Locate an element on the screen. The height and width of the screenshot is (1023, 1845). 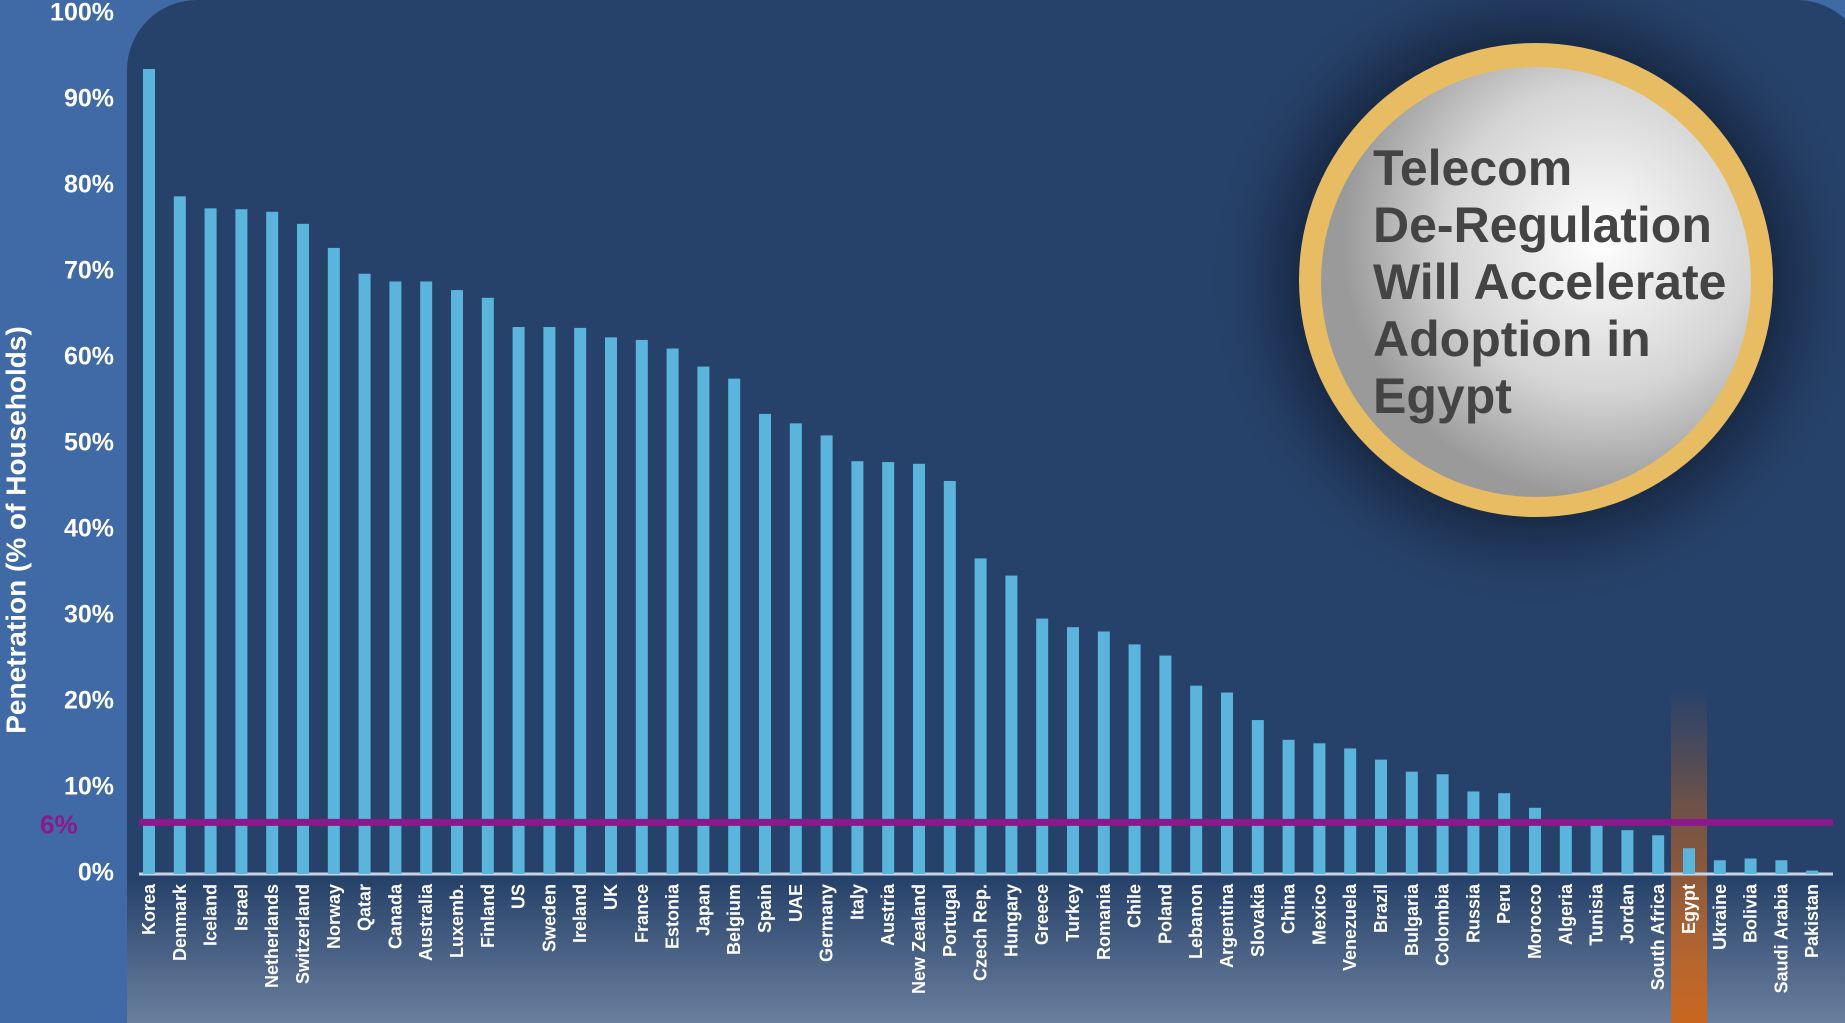
x-tick-label: Italy is located at coordinates (857, 902).